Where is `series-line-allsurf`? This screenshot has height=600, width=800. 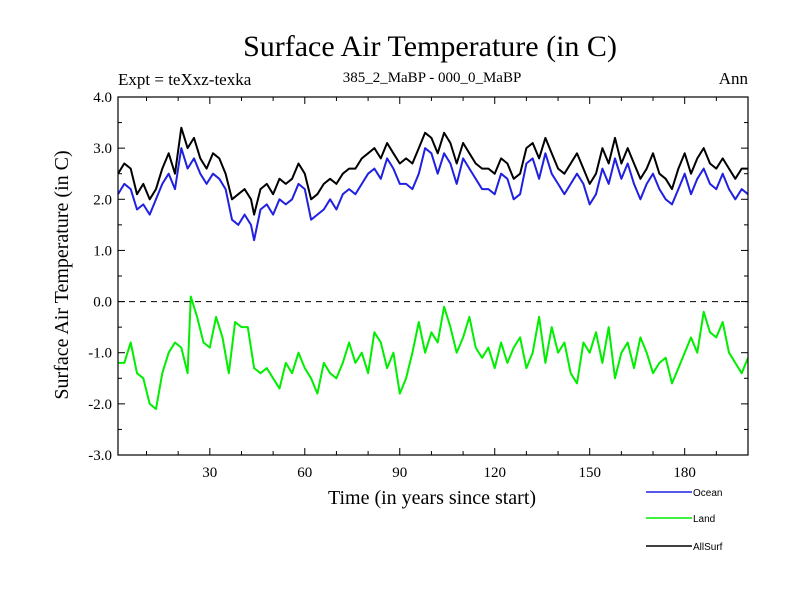
series-line-allsurf is located at coordinates (433, 171).